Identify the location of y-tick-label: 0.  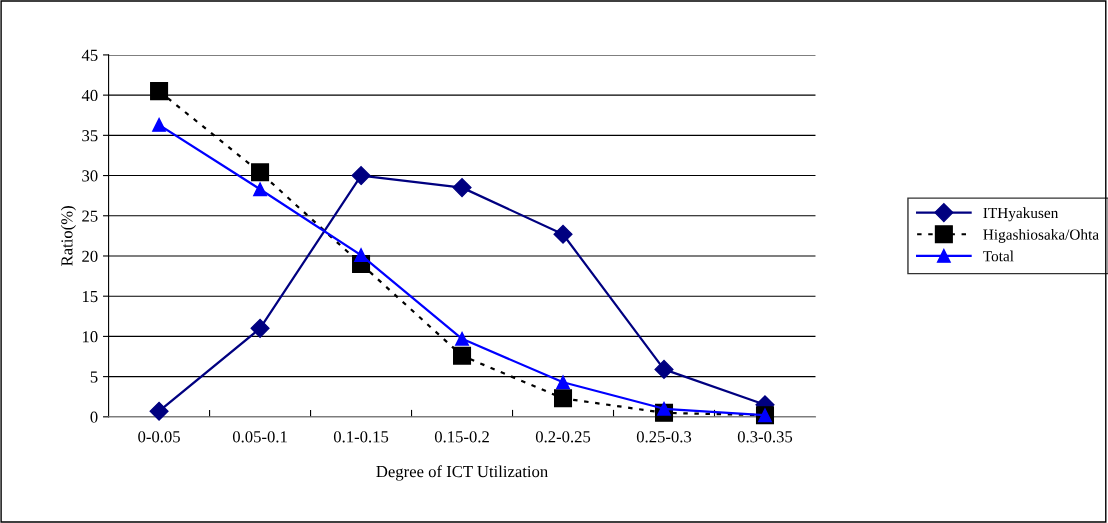
(94, 417).